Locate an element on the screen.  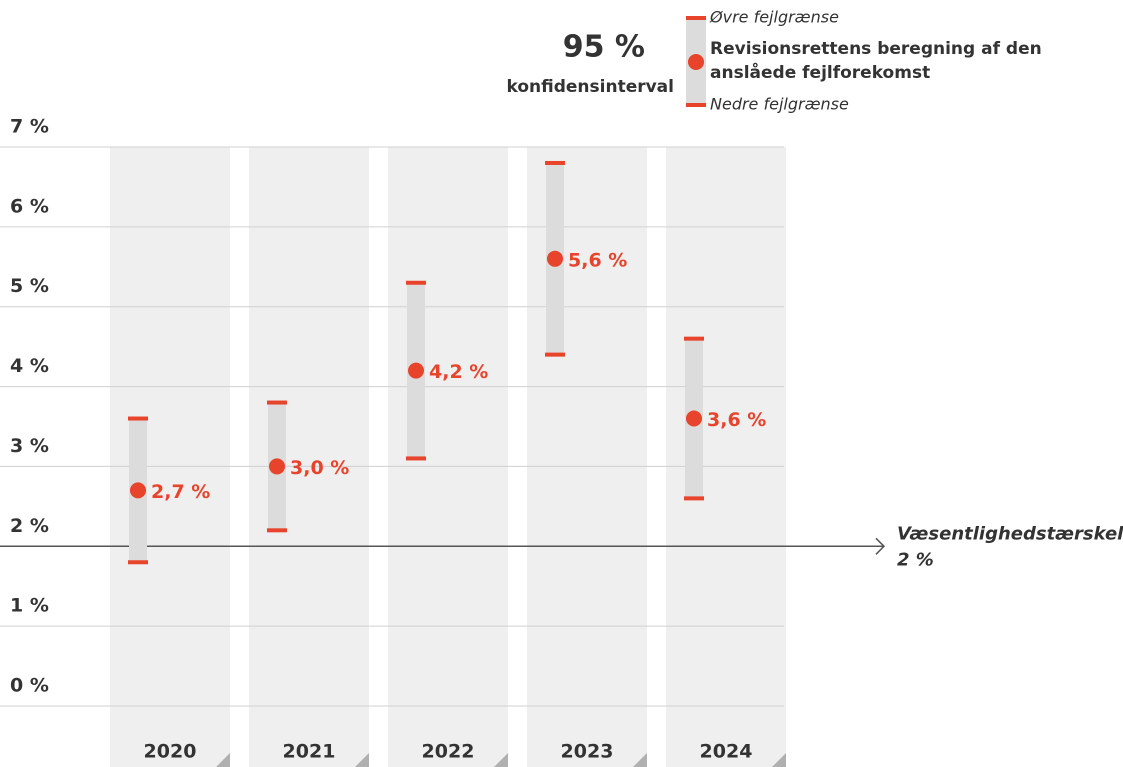
threshold-arrow is located at coordinates (880, 546).